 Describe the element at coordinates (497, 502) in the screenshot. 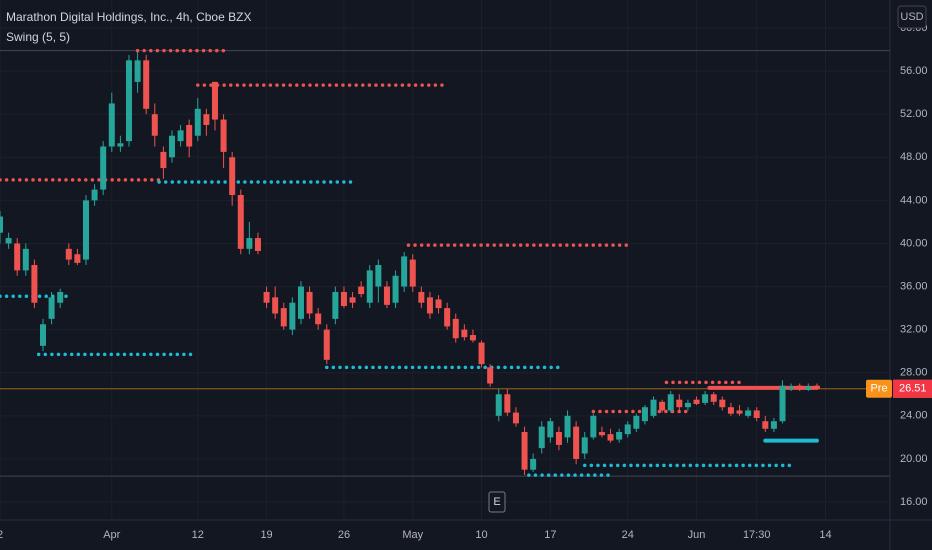

I see `event-box` at that location.